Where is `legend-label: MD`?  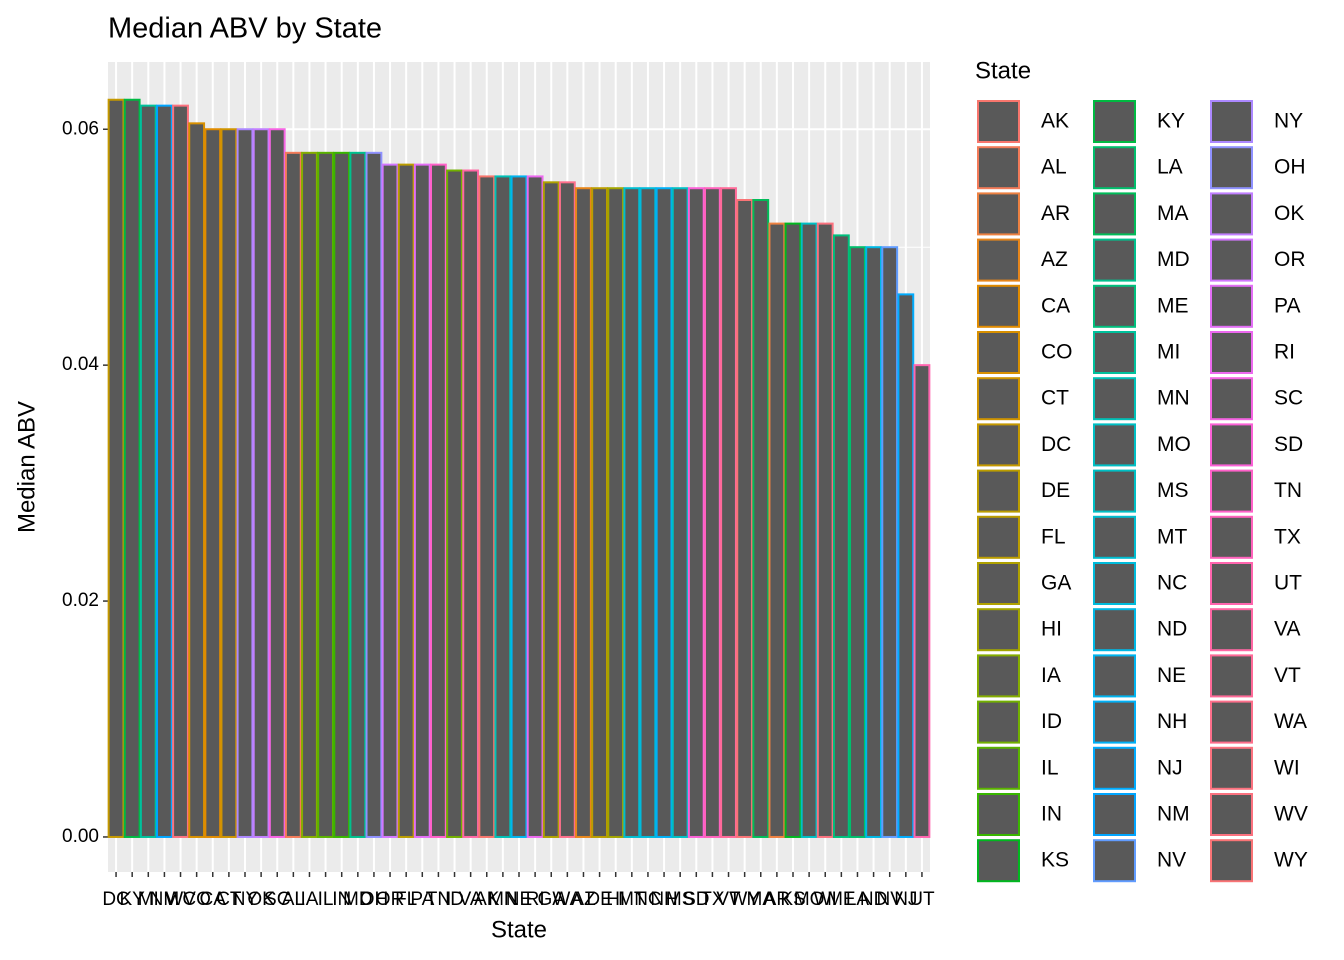
legend-label: MD is located at coordinates (1173, 259).